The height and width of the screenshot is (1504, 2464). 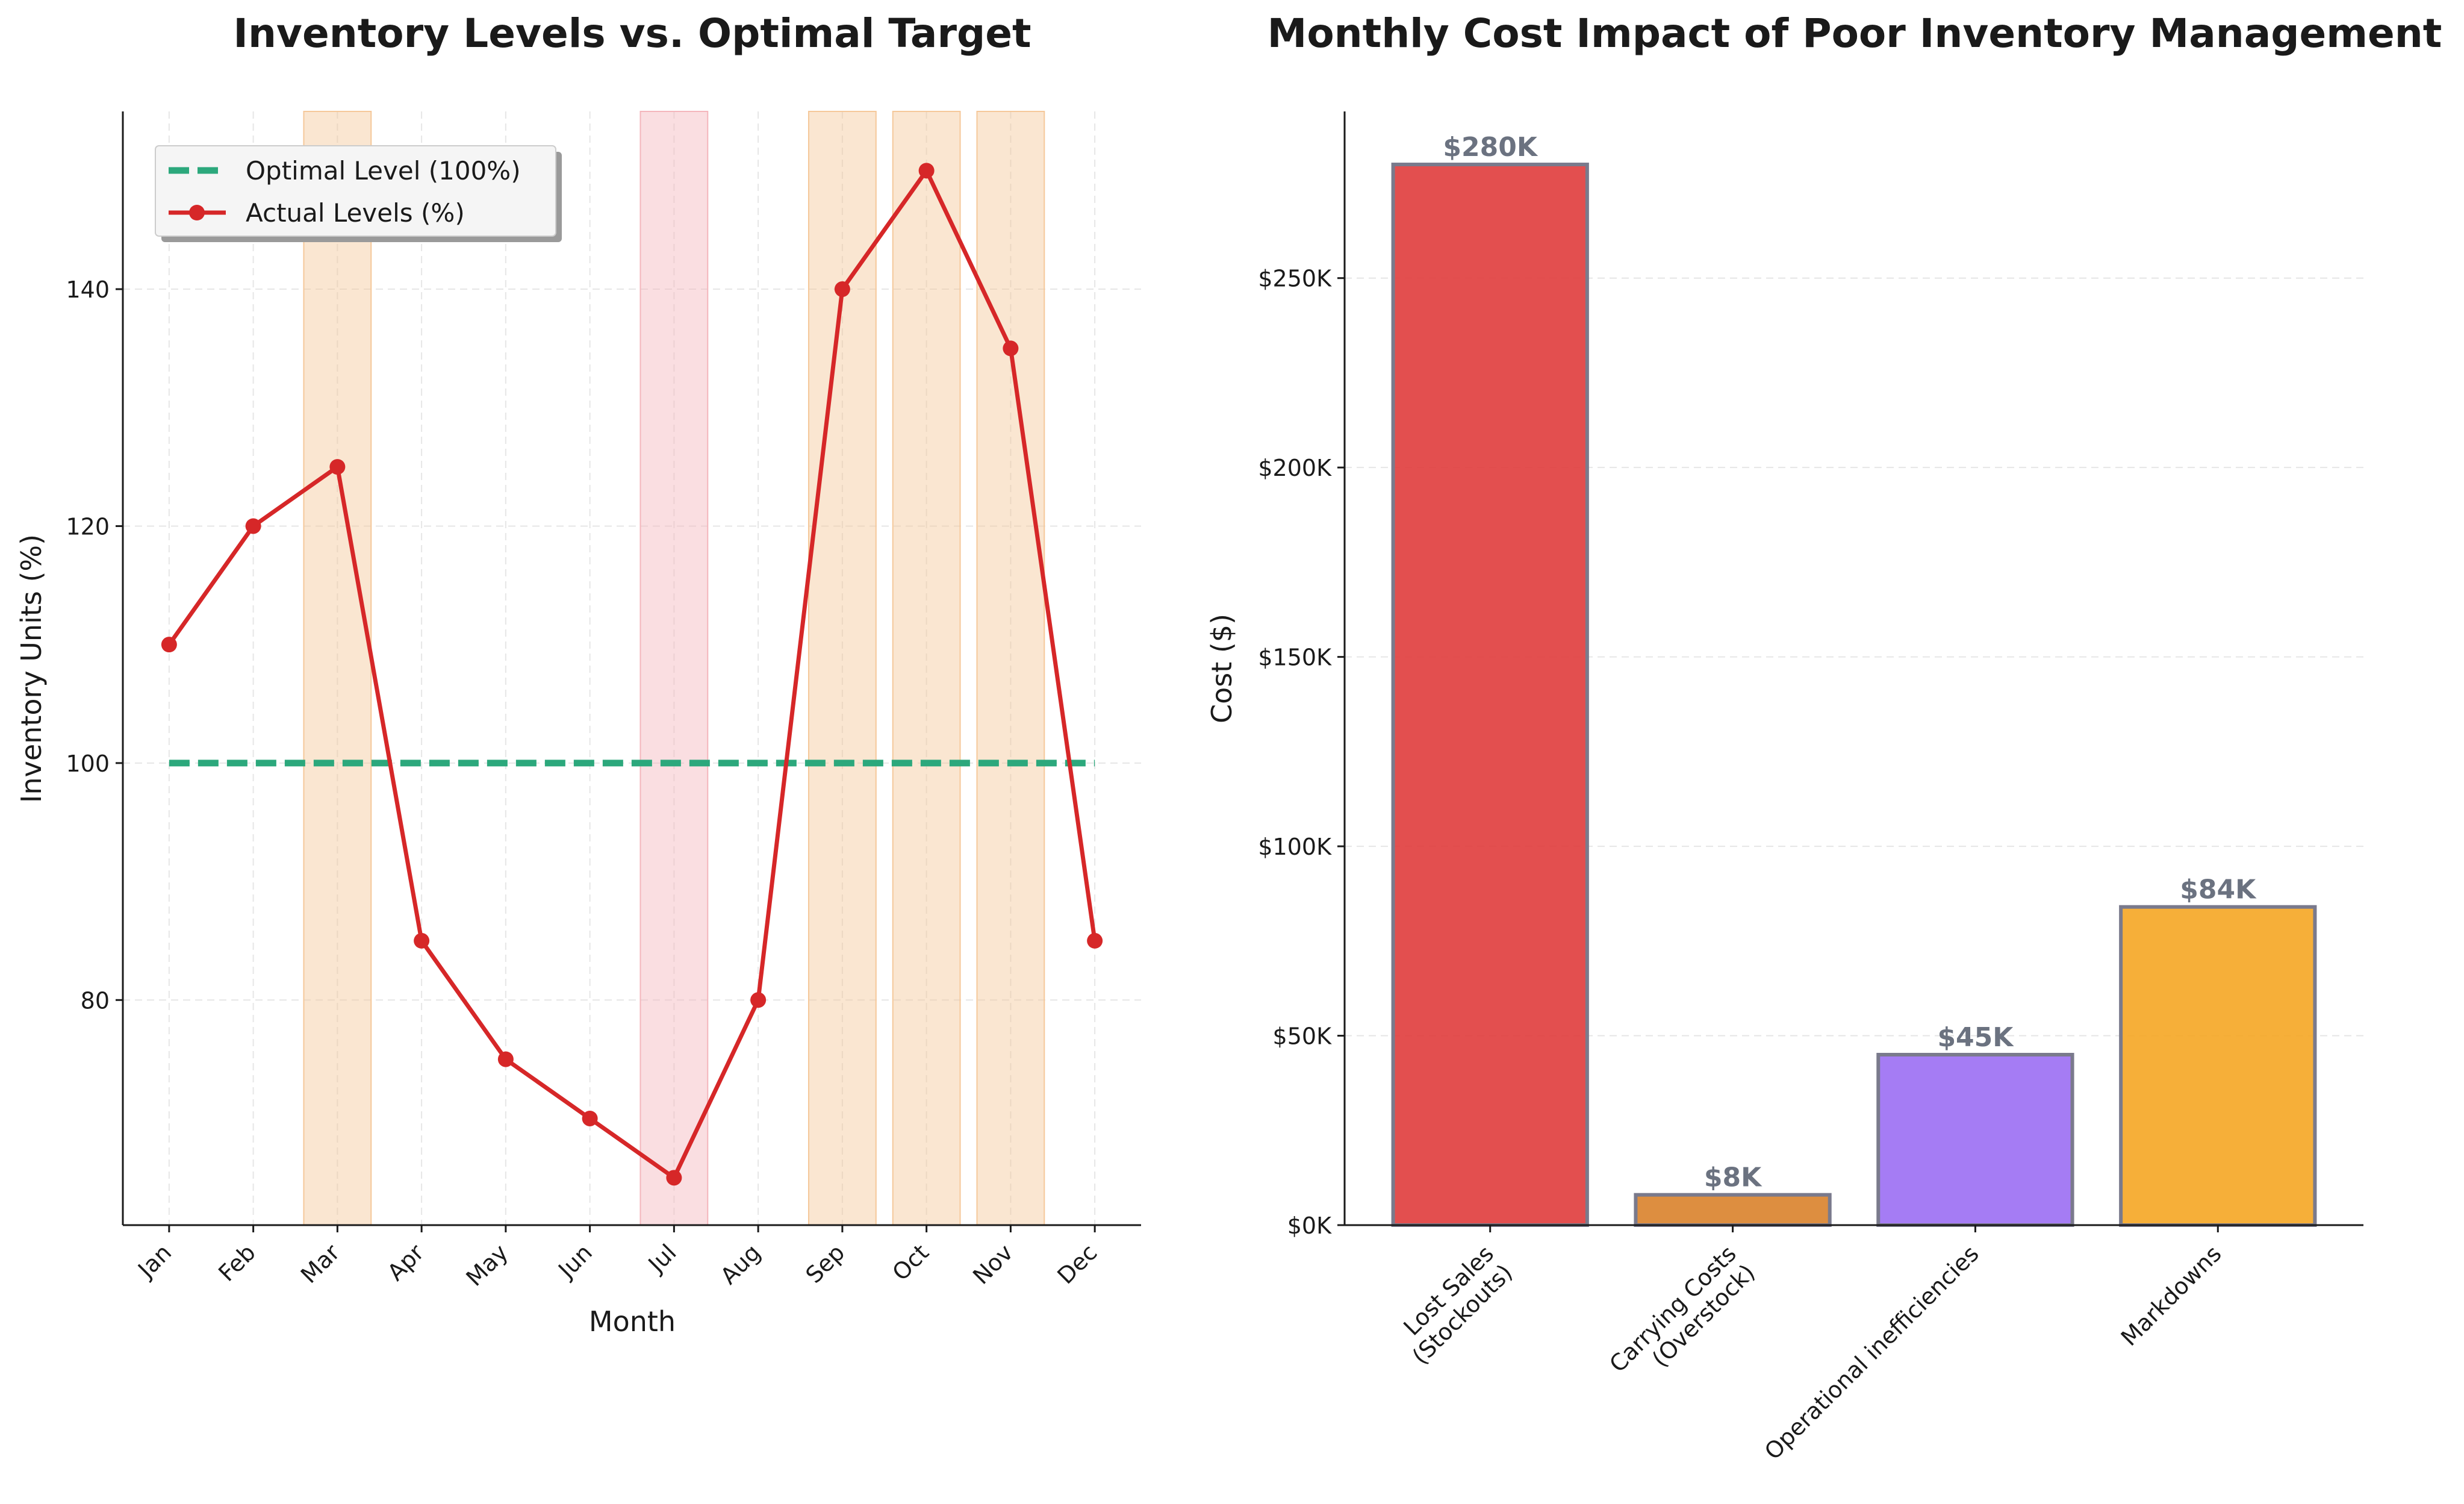 I want to click on y-tick-label: 80, so click(x=96, y=1000).